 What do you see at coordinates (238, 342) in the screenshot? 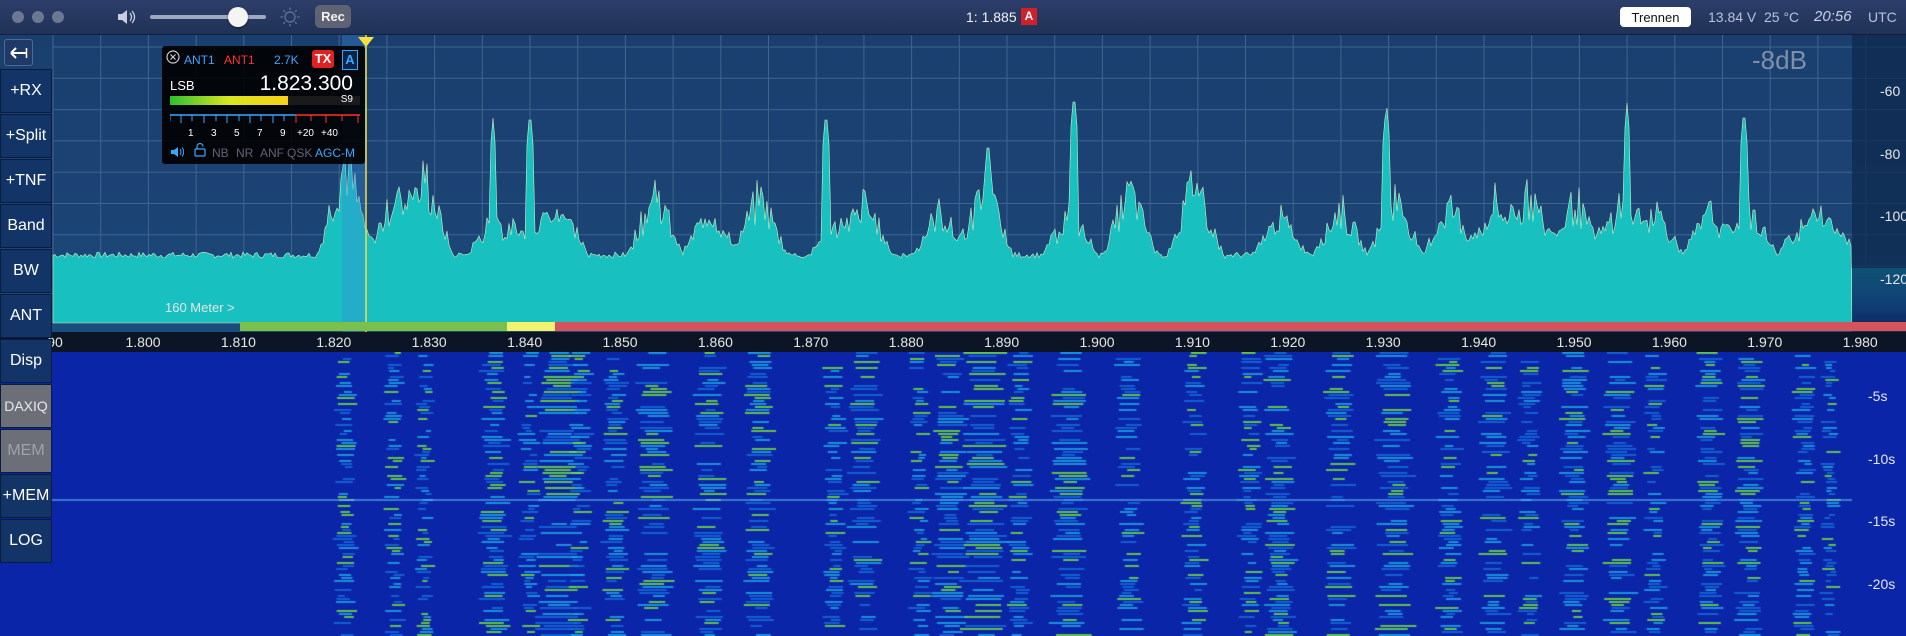
I see `frequency-label: 1.810` at bounding box center [238, 342].